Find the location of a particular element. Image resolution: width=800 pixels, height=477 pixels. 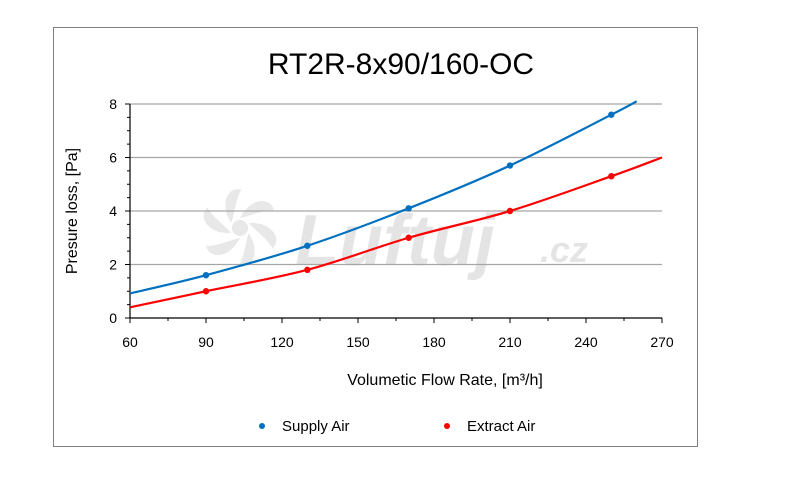

x-tick-label-210: 210 is located at coordinates (510, 342).